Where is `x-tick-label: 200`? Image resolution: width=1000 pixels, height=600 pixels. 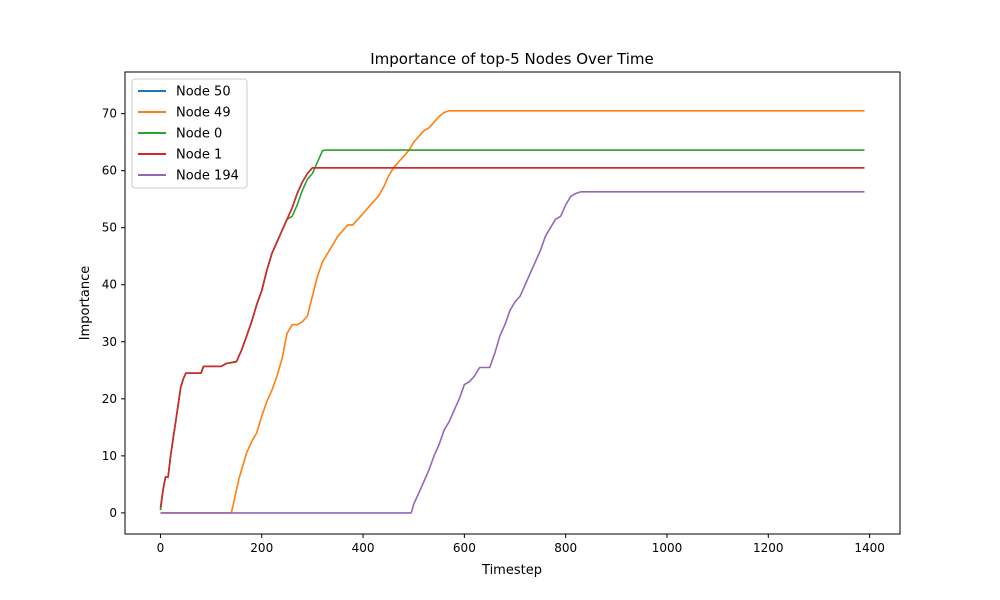 x-tick-label: 200 is located at coordinates (261, 548).